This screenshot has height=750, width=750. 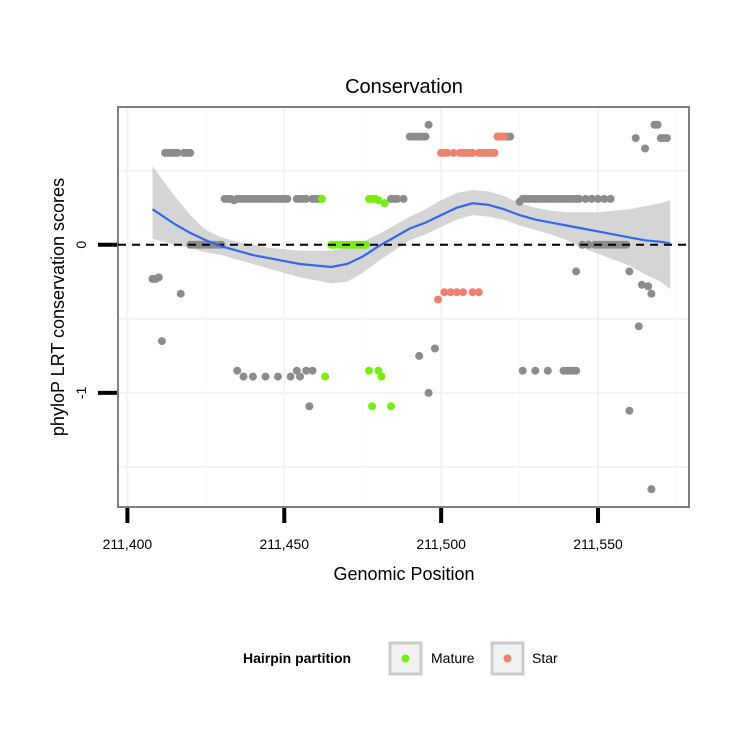 What do you see at coordinates (403, 574) in the screenshot?
I see `x-axis-label: Genomic Position` at bounding box center [403, 574].